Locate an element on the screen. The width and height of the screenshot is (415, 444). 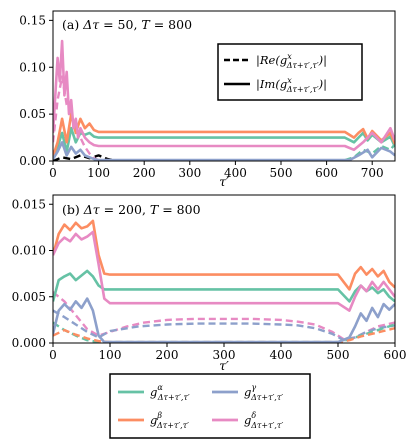
legend-solid-label: |Im(gx Δτ+τ′,τ′)| is located at coordinates (291, 85).